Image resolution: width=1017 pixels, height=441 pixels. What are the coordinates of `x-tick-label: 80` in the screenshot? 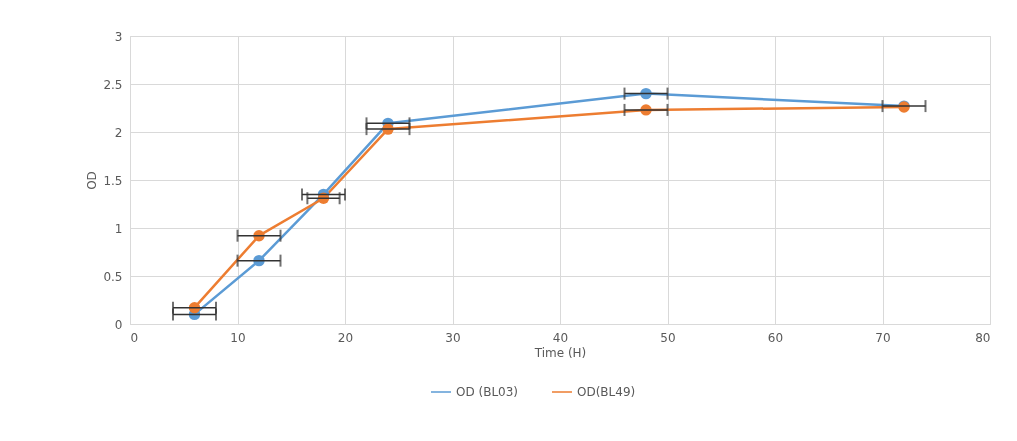 It's located at (983, 337).